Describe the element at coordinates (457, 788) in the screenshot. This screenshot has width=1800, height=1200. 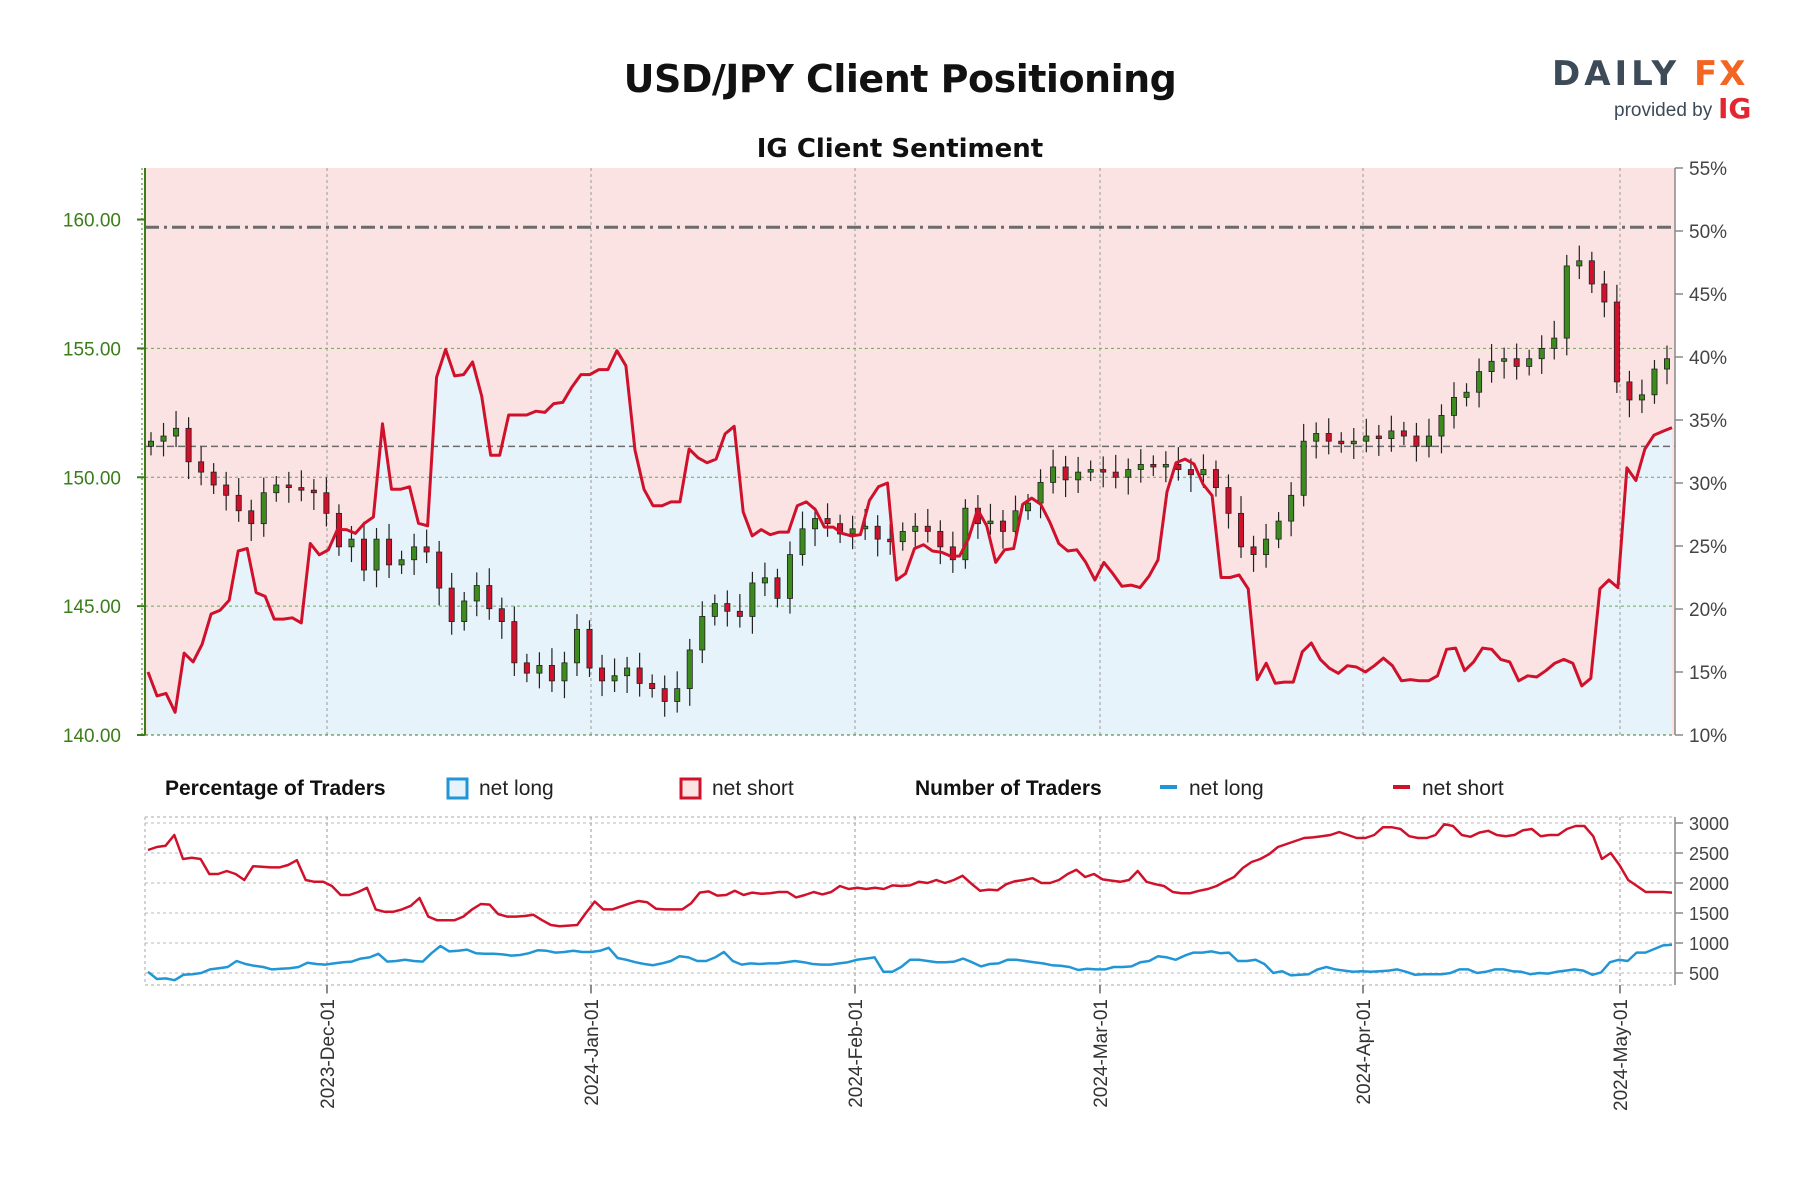
I see `legend-pct-long-swatch` at that location.